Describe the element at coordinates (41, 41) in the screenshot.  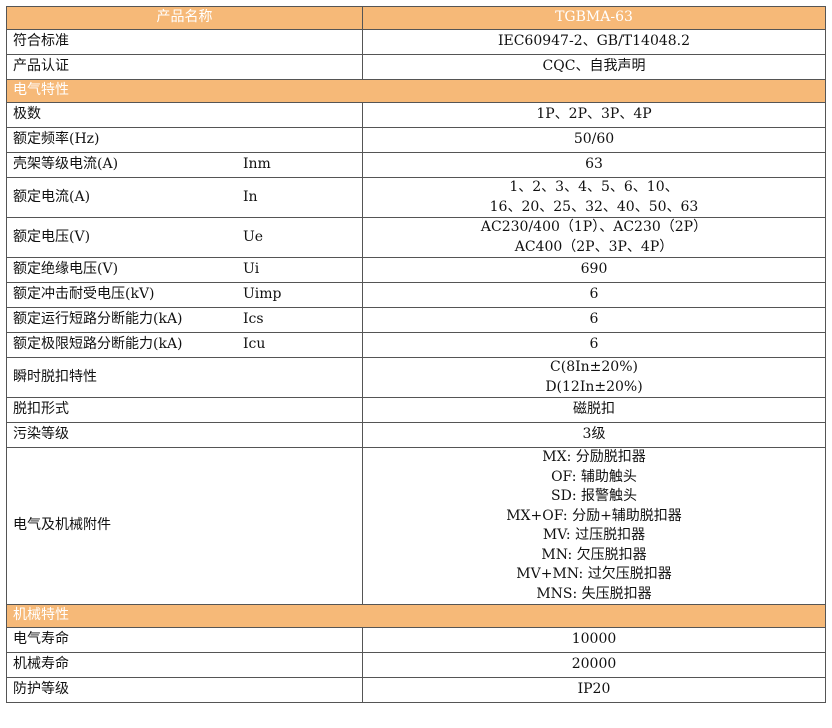
I see `row-label: 符合标准` at that location.